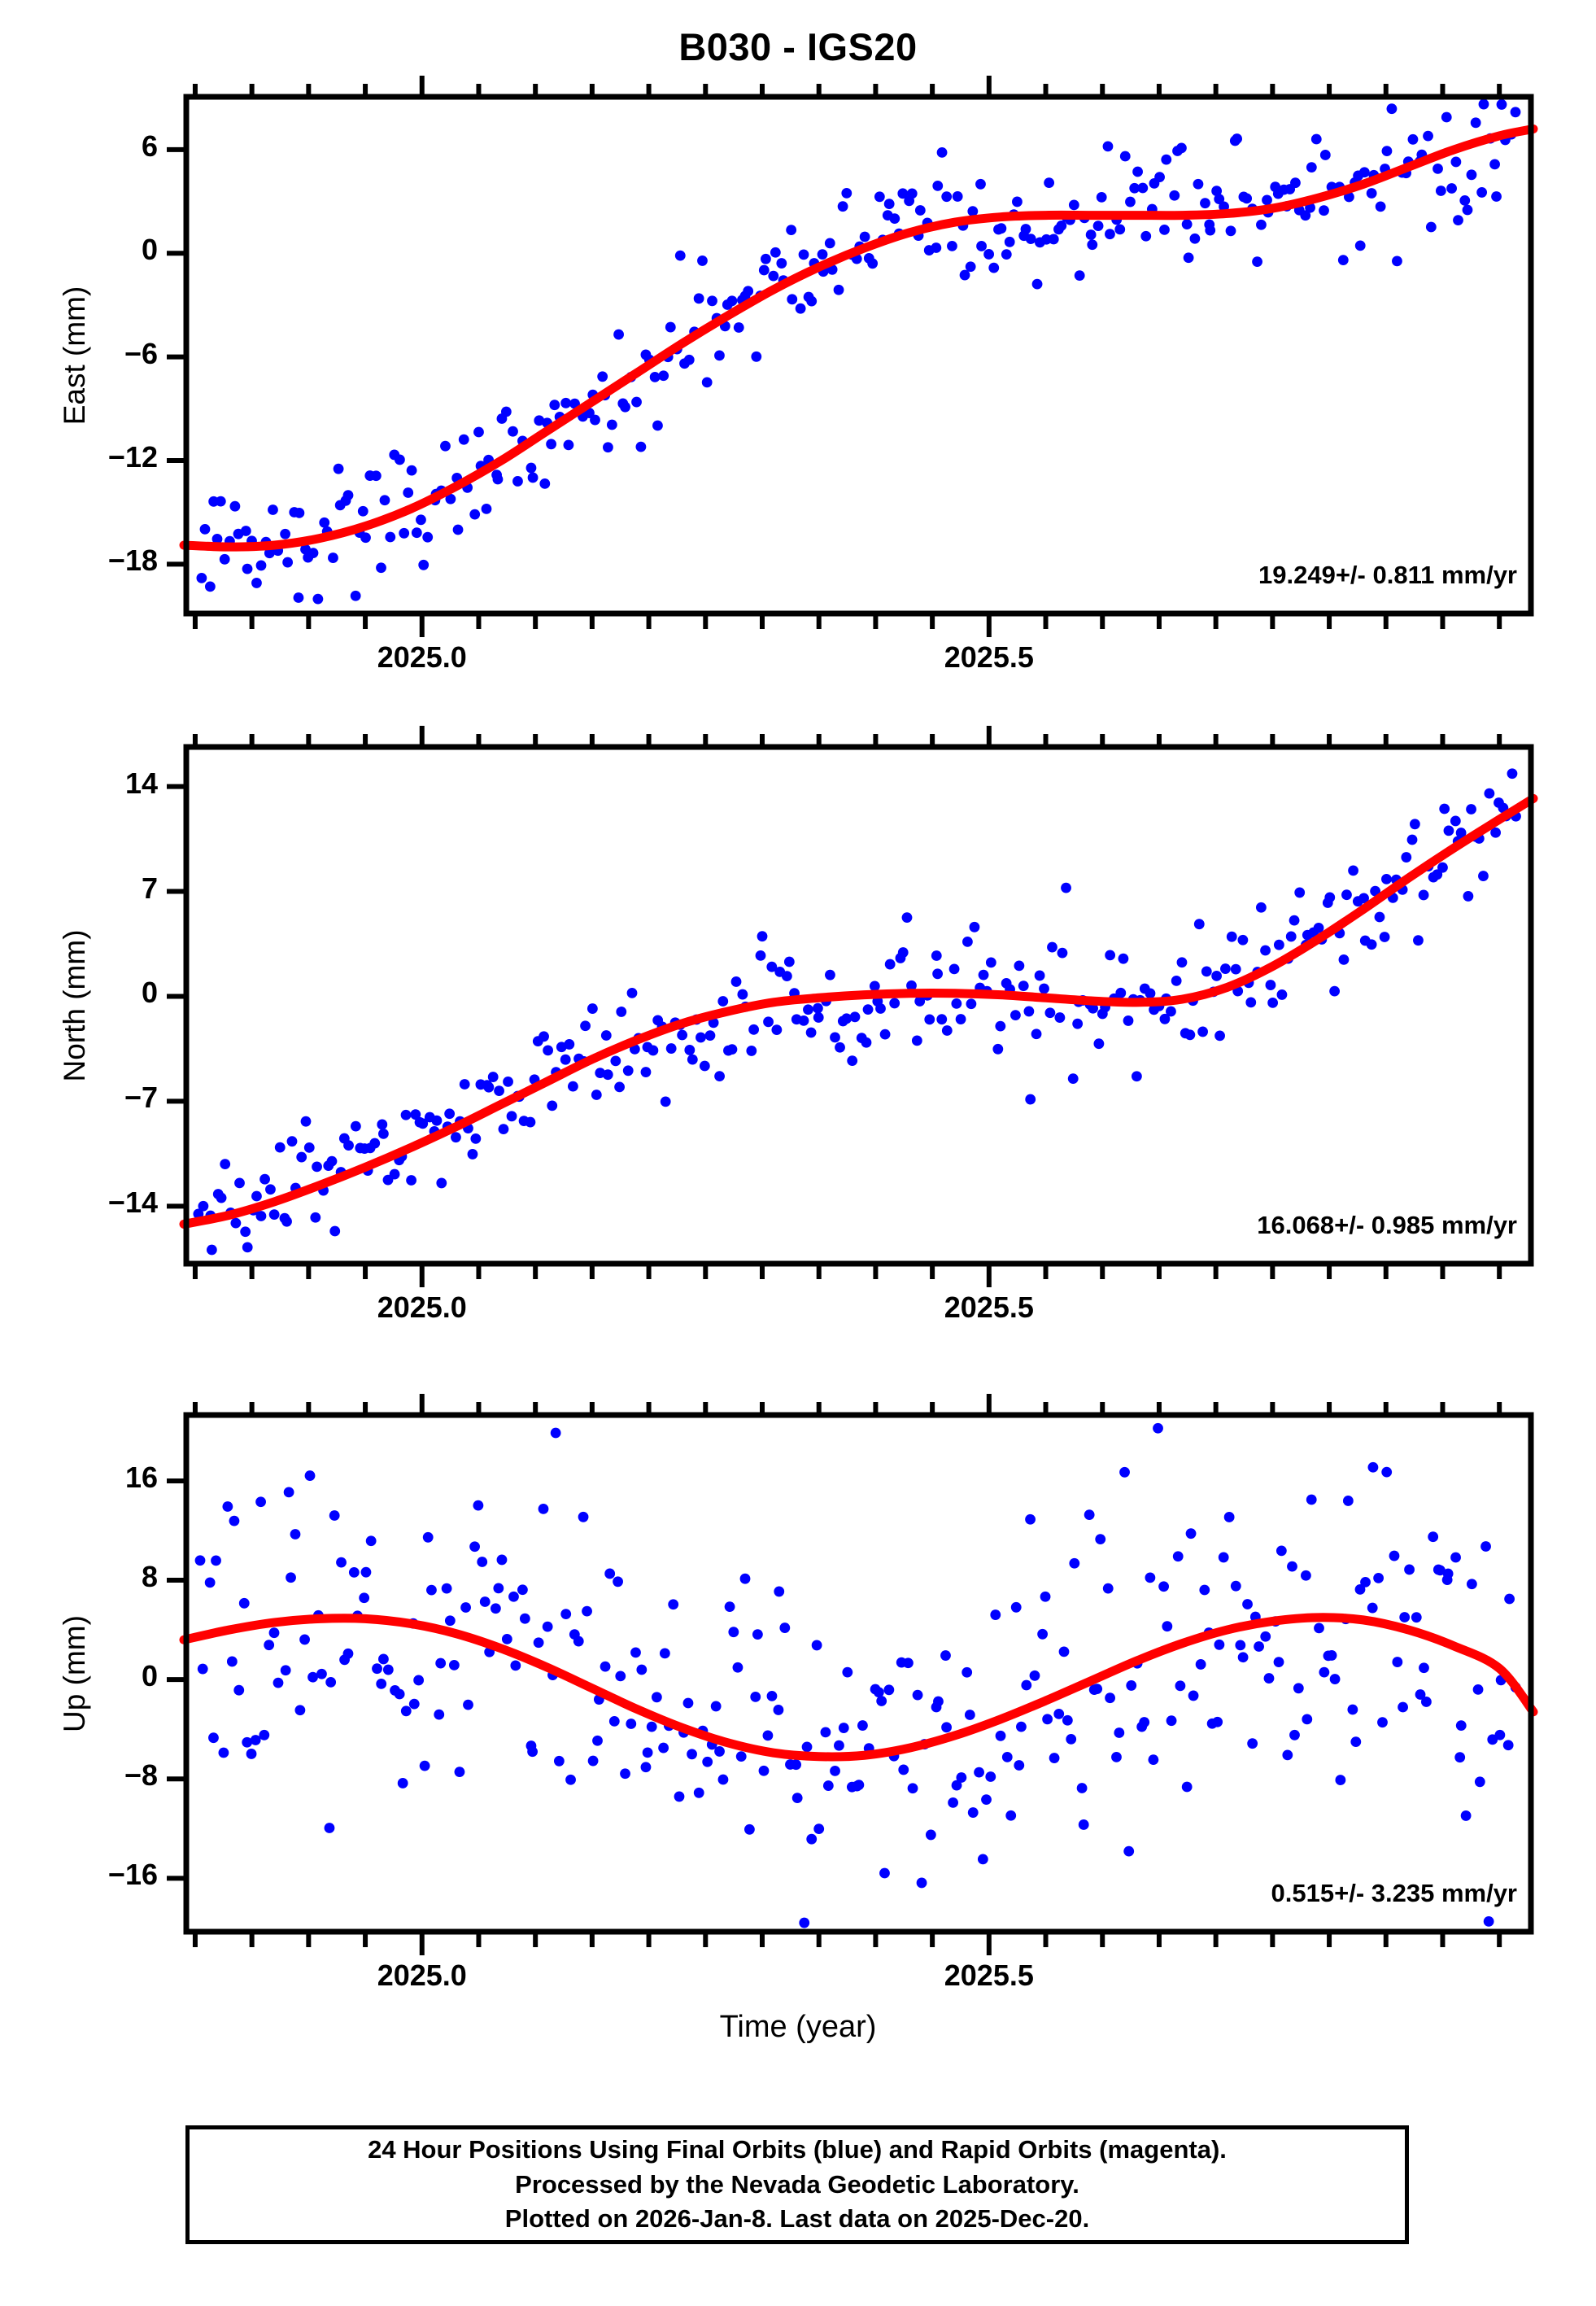 This screenshot has height=2306, width=1596. Describe the element at coordinates (141, 1098) in the screenshot. I see `north-panel-y-tick-label: −7` at that location.